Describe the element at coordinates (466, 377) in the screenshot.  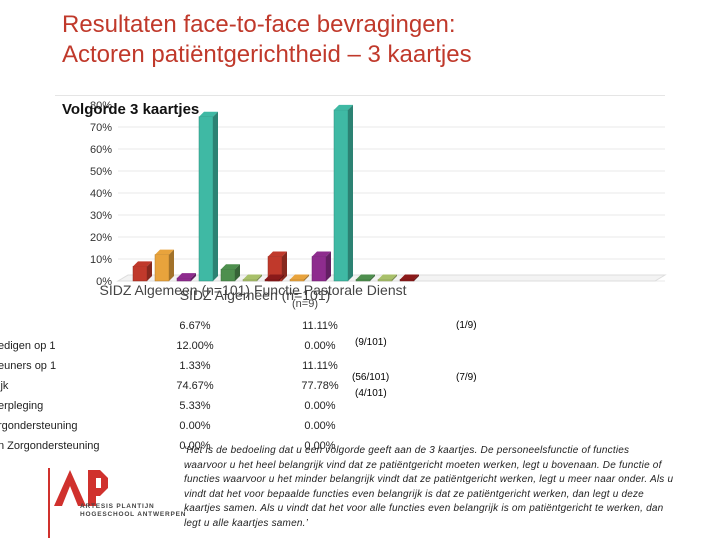
I see `count-pastoral: (7/9)` at that location.